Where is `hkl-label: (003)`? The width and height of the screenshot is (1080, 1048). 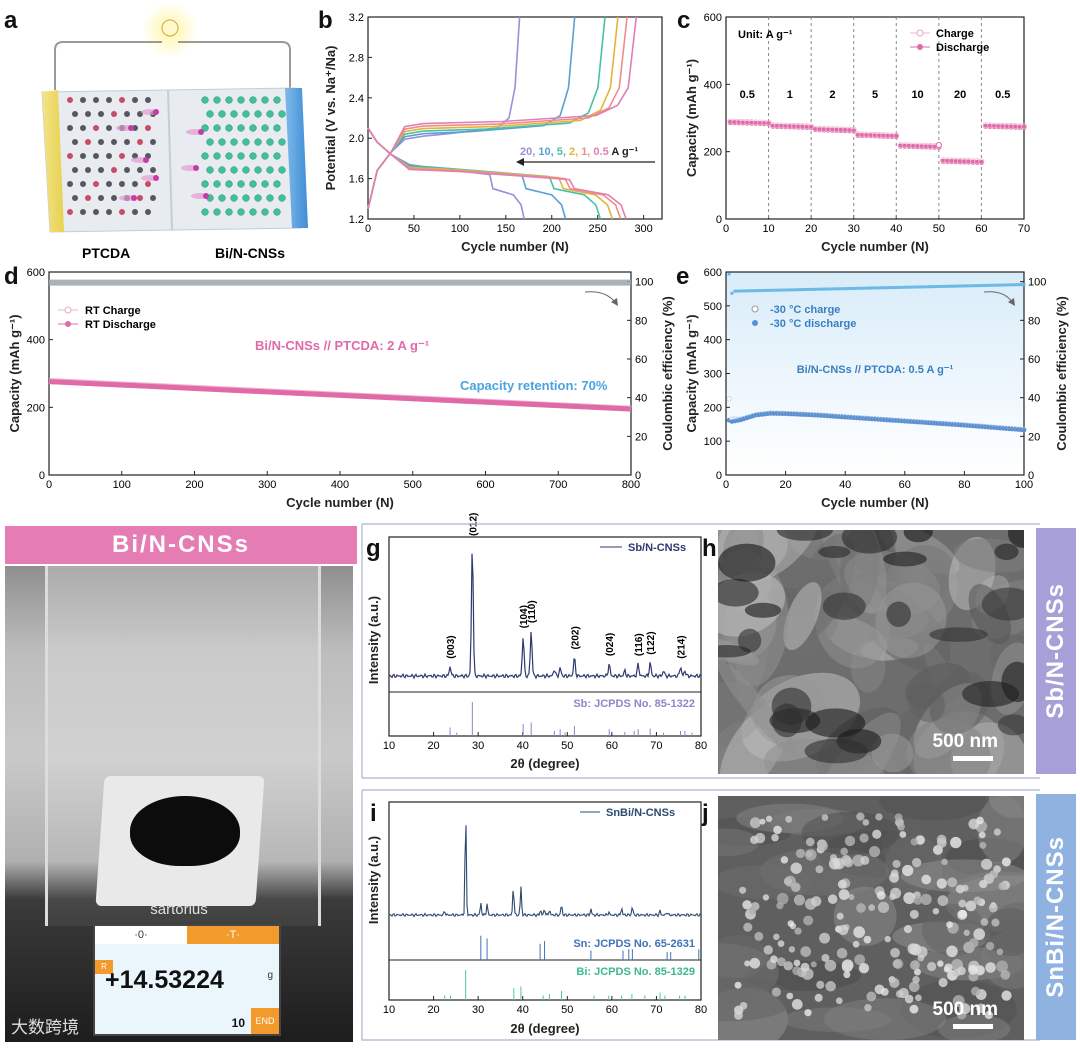
hkl-label: (003) is located at coordinates (451, 646).